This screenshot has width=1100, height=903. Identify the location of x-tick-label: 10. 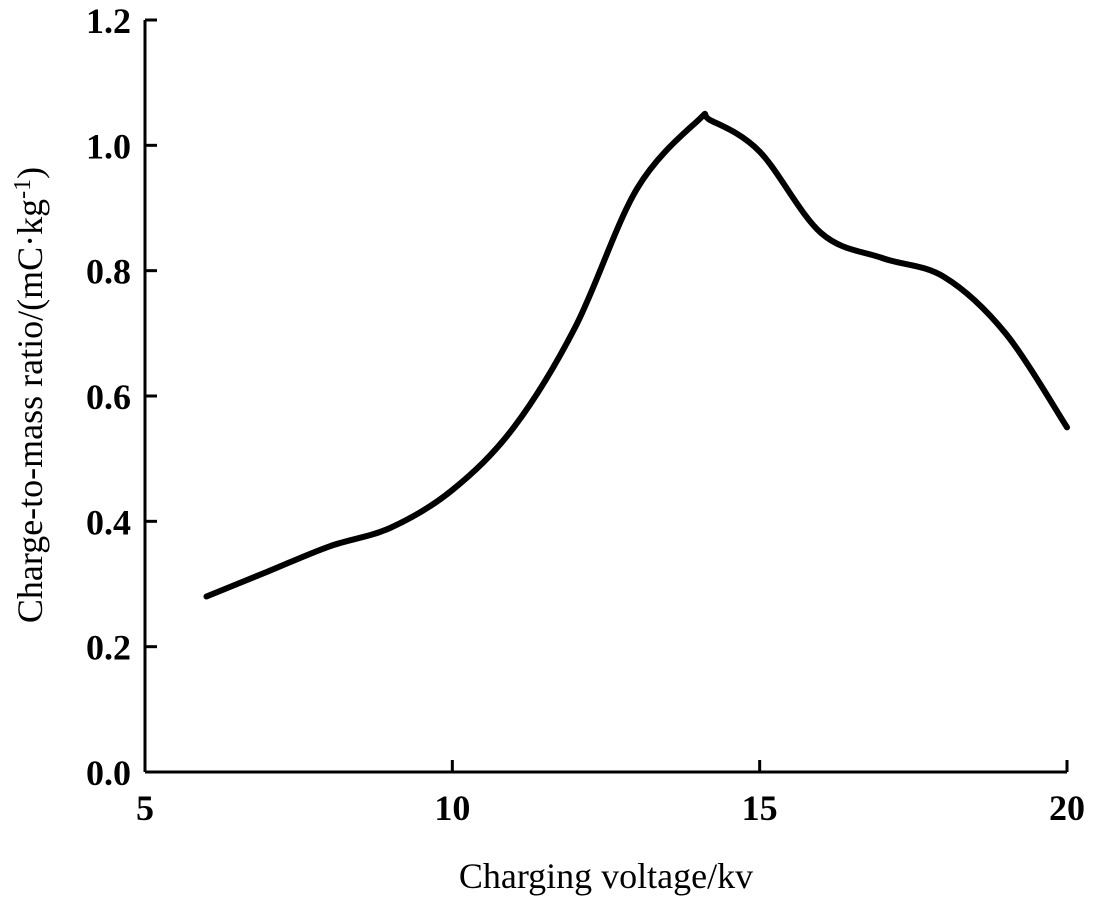
(452, 808).